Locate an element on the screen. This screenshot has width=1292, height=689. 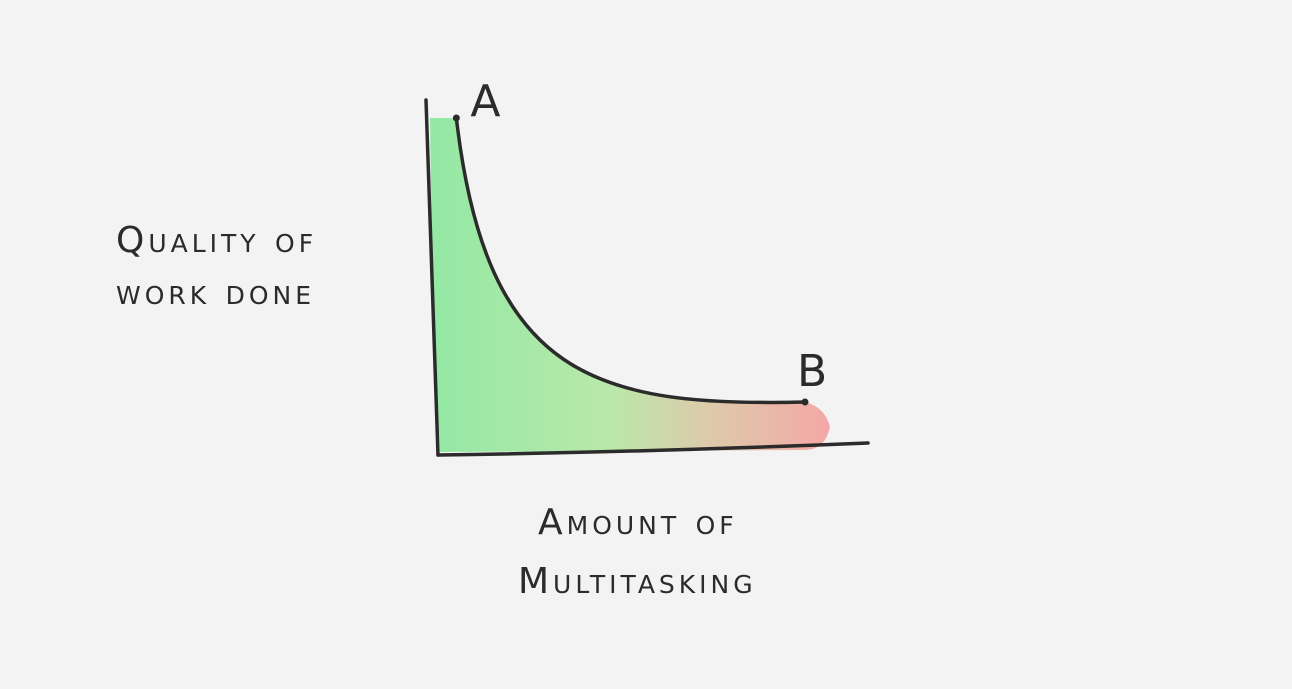
y-axis-label-line-1: Quality of is located at coordinates (216, 240).